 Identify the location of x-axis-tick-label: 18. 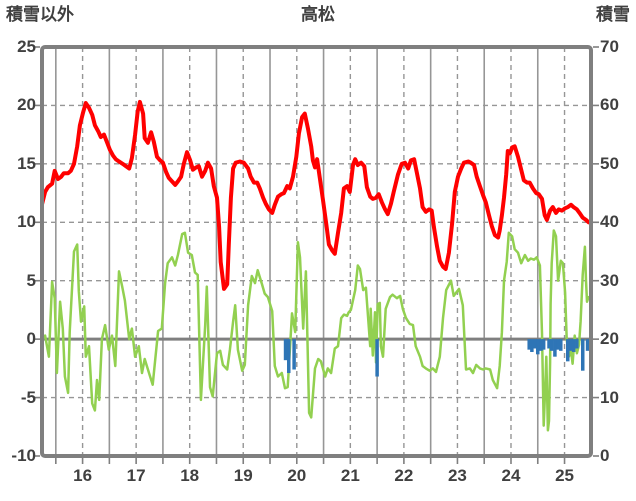
(190, 475).